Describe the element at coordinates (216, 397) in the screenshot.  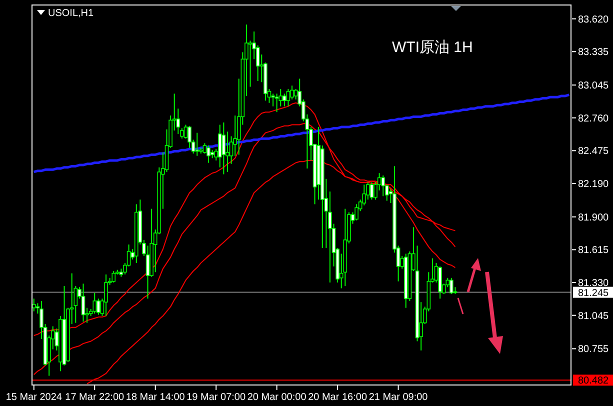
I see `x-tick-label: 19 Mar 07:00` at that location.